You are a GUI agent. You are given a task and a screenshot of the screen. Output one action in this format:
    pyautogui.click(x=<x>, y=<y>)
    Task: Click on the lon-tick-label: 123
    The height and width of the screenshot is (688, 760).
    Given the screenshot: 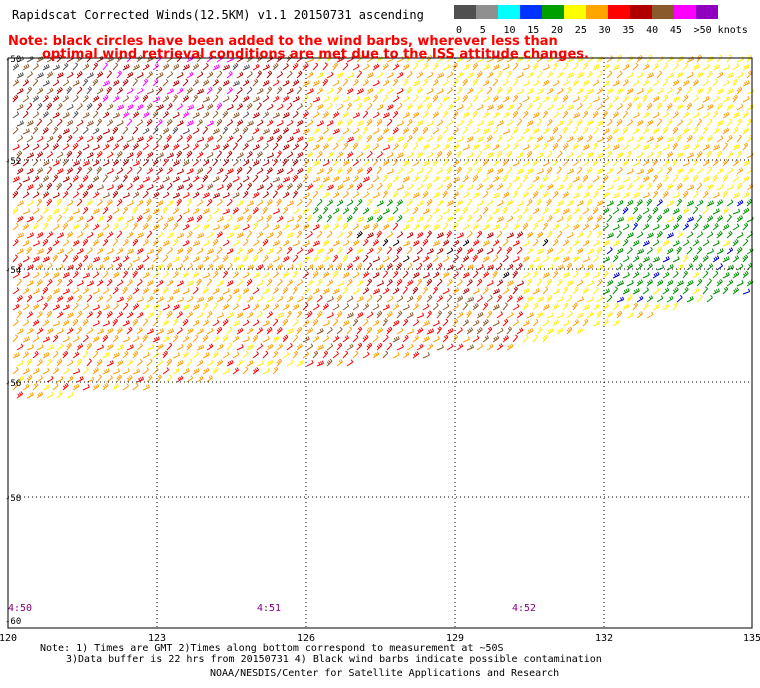 What is the action you would take?
    pyautogui.click(x=157, y=638)
    